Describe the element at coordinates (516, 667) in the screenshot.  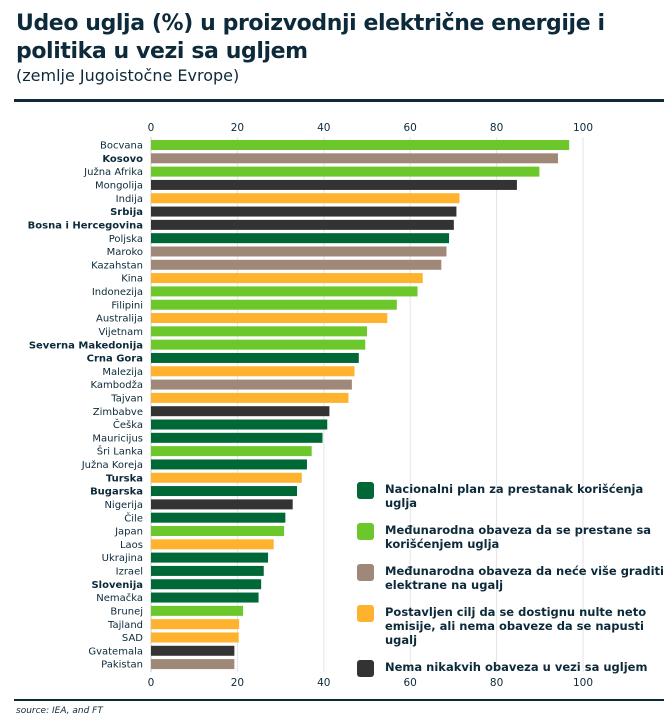
I see `legend-label: Nema nikakvih obaveza u vezi sa ugljem` at that location.